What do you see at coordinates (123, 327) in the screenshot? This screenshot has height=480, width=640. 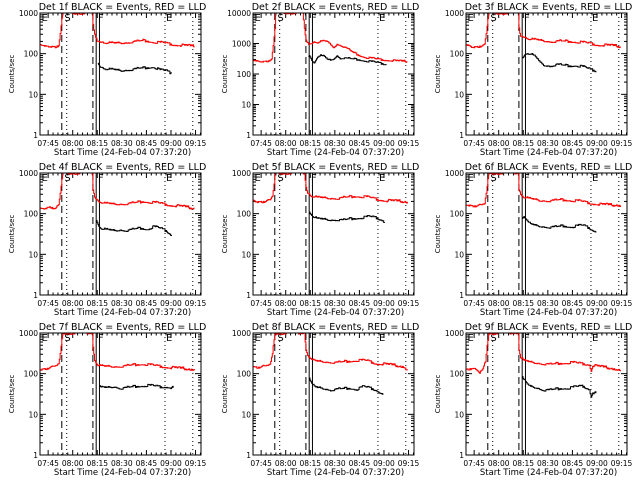 I see `panel-title: Det 7f BLACK = Events, RED = LLD` at bounding box center [123, 327].